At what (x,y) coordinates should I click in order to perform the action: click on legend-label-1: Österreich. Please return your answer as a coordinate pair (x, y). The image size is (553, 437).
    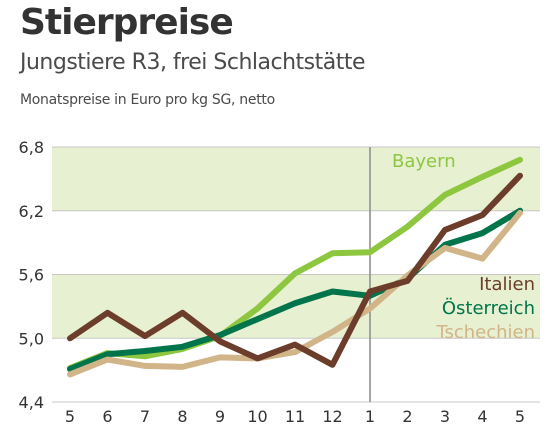
    Looking at the image, I should click on (488, 308).